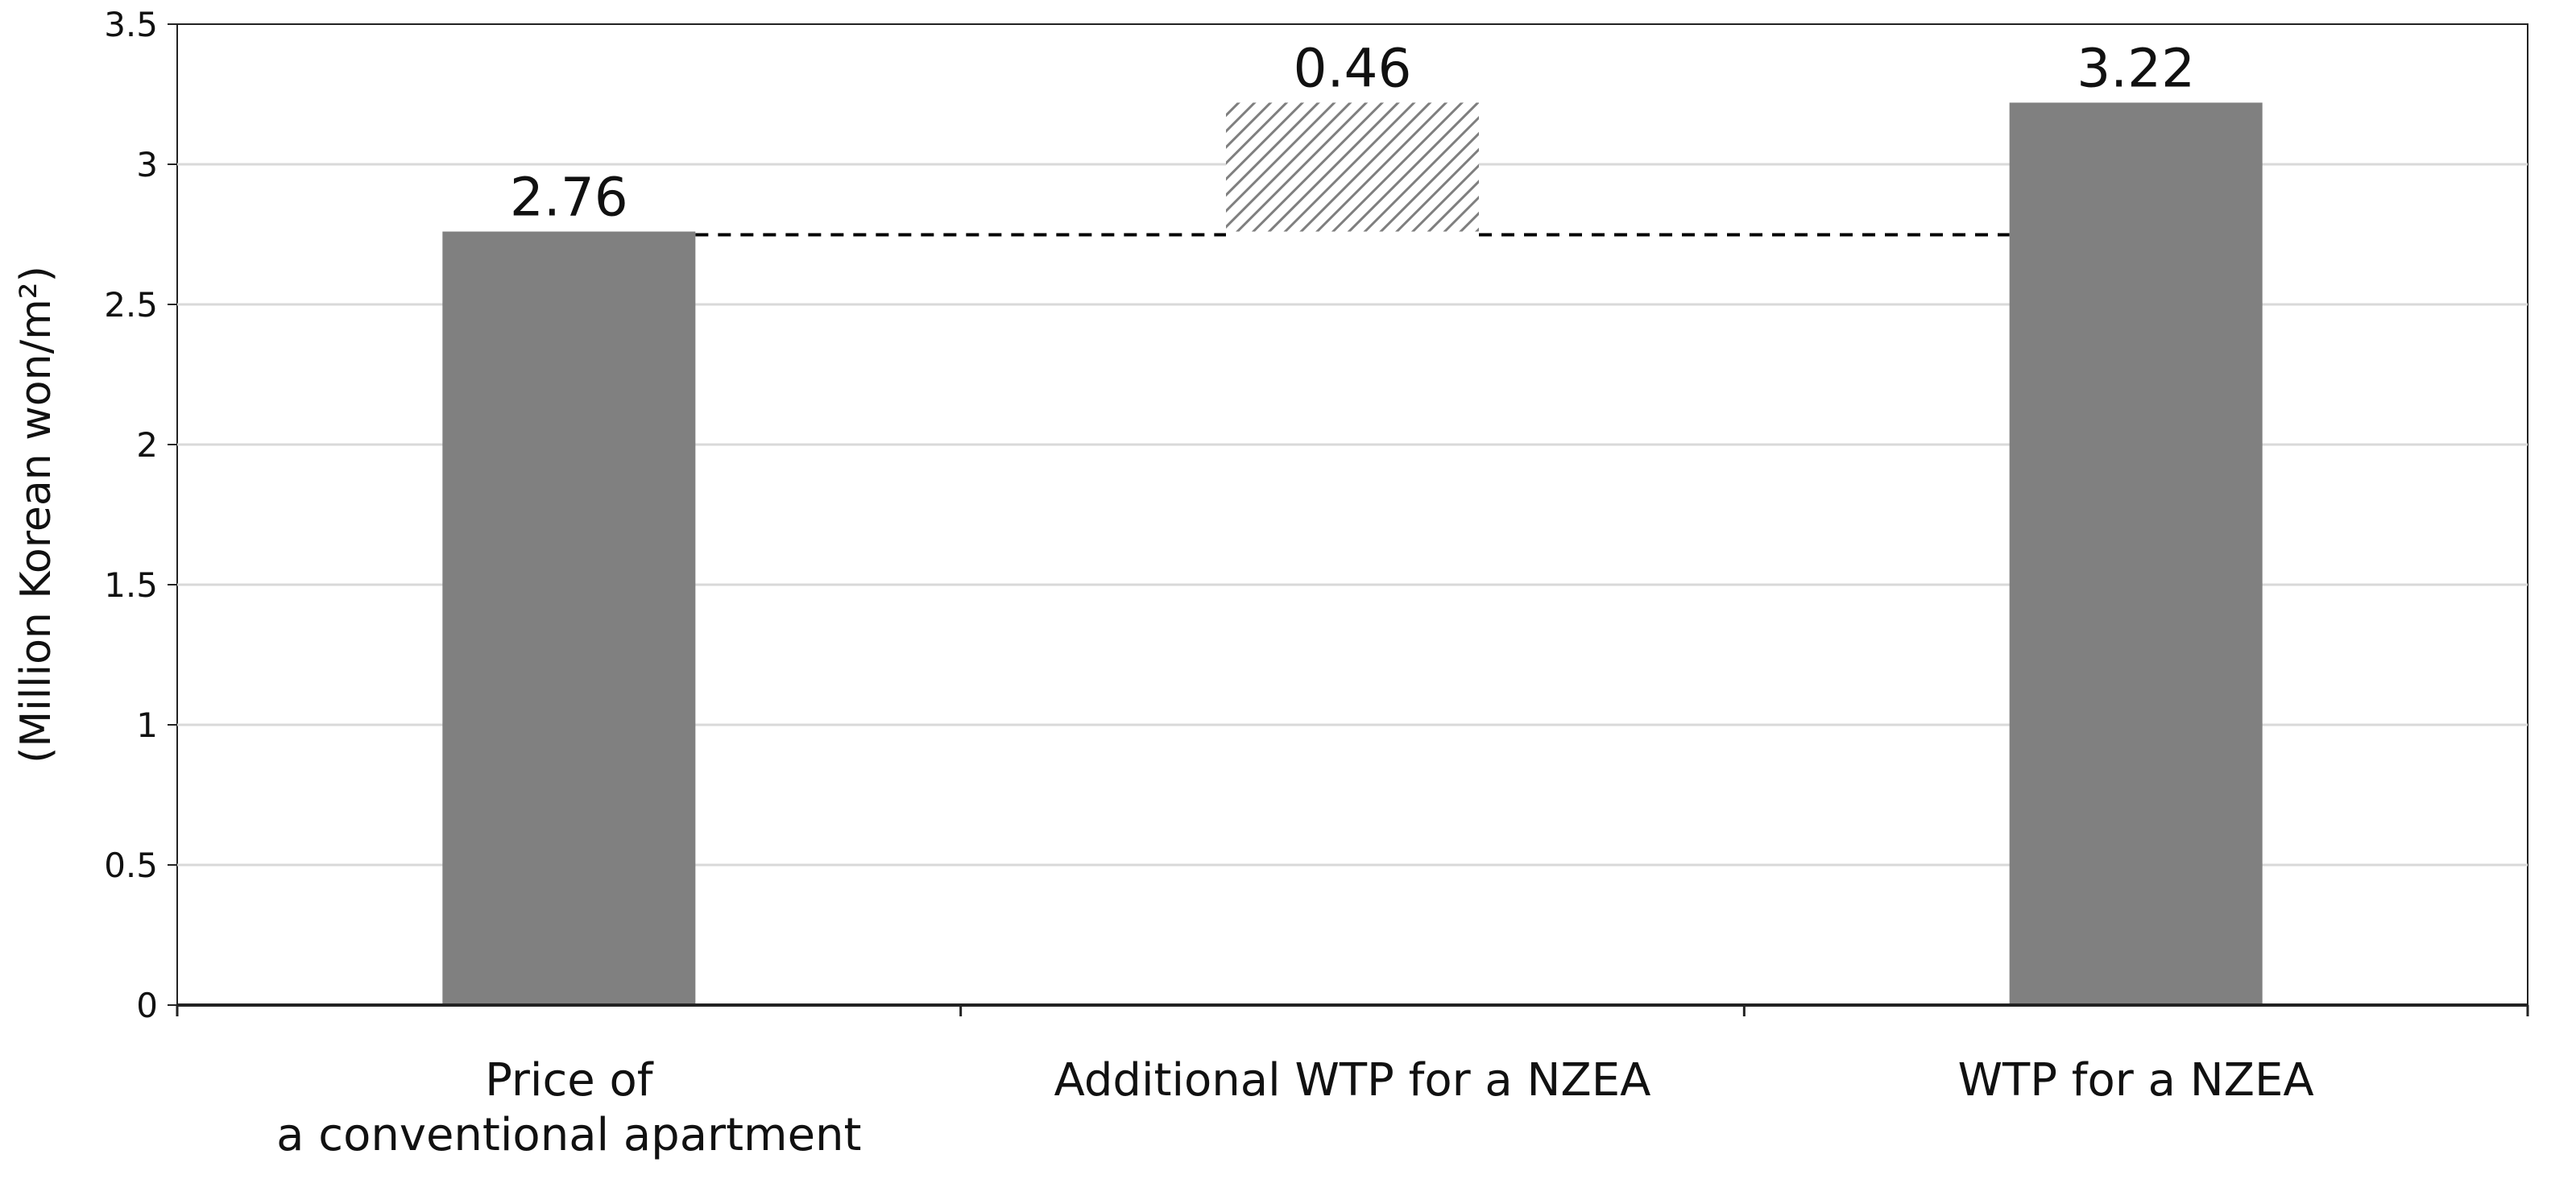 Image resolution: width=2576 pixels, height=1204 pixels. What do you see at coordinates (568, 1107) in the screenshot?
I see `x-category-label: Price of a conventional apartment` at bounding box center [568, 1107].